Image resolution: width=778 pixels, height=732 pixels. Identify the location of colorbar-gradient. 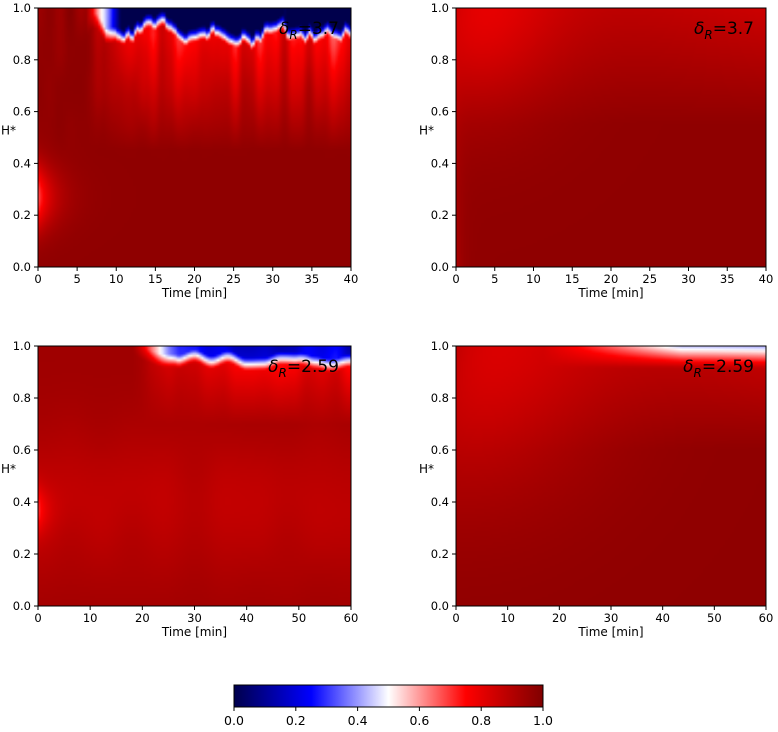
(388, 696).